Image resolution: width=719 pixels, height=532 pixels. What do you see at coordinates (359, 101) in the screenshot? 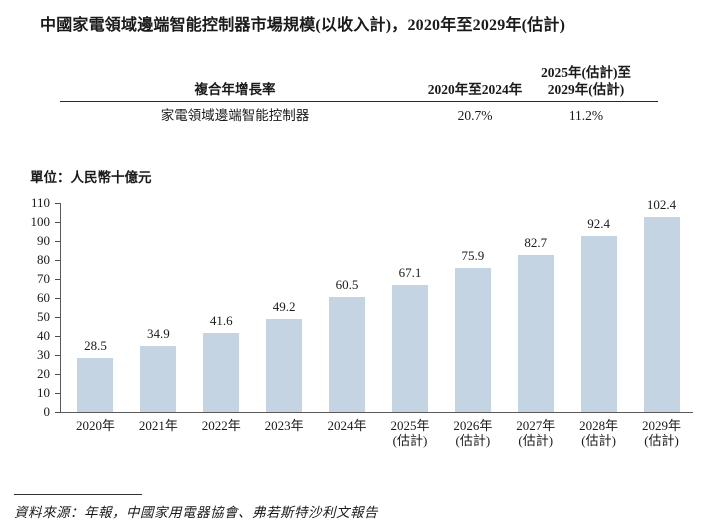
I see `table-header-rule` at bounding box center [359, 101].